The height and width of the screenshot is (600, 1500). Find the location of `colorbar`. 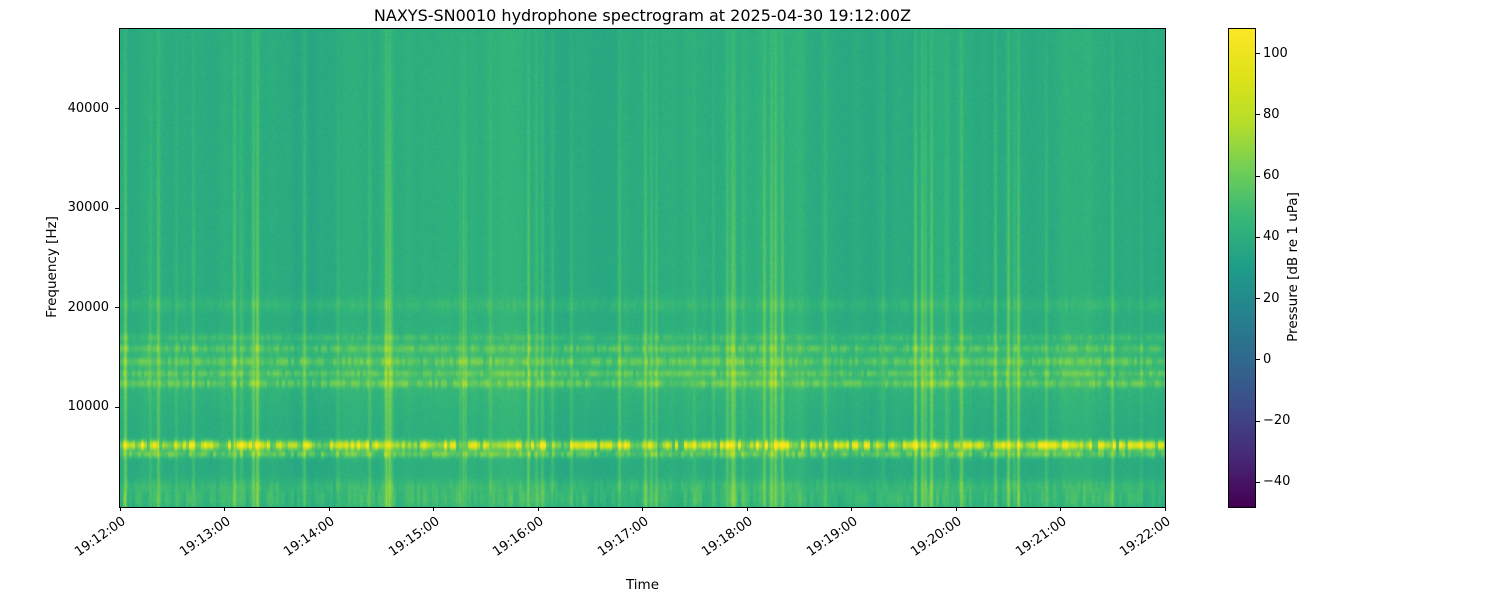

colorbar is located at coordinates (1242, 268).